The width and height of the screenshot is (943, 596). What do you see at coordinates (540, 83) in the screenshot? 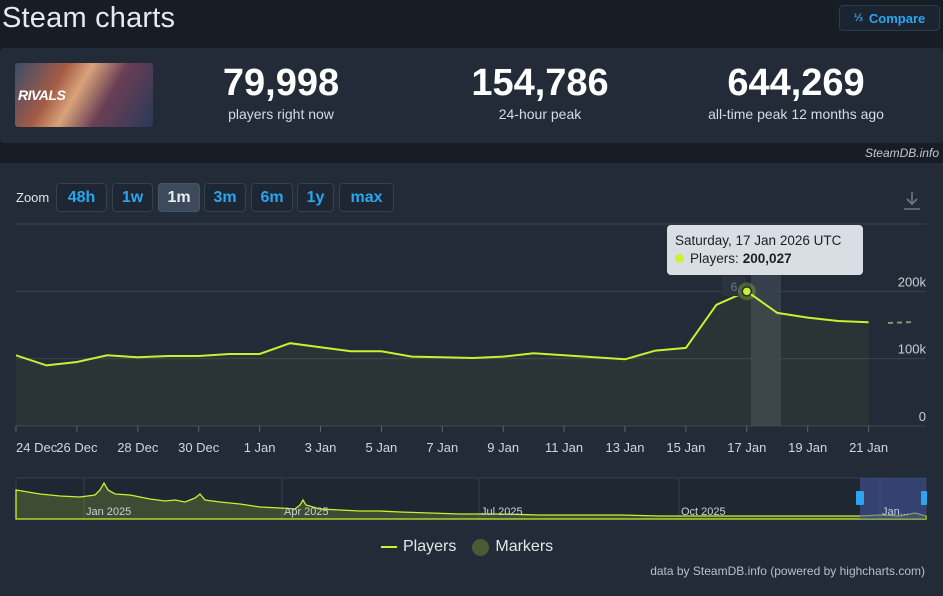
I see `stat-value: 154,786` at bounding box center [540, 83].